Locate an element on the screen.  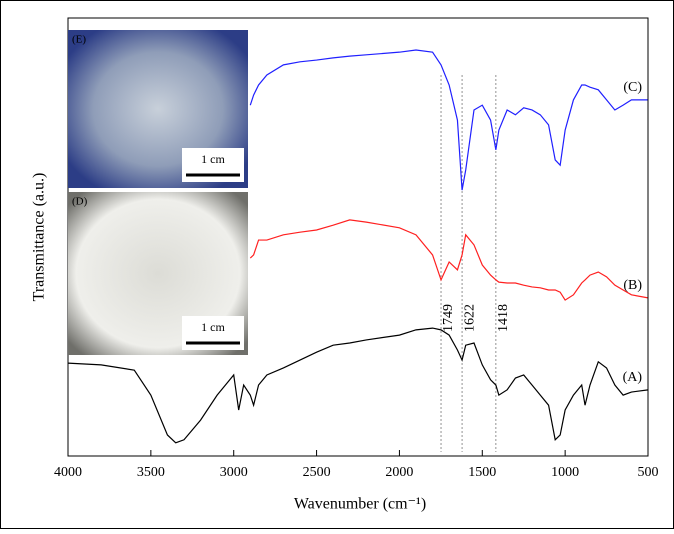
annotation-label: 1749 is located at coordinates (448, 318).